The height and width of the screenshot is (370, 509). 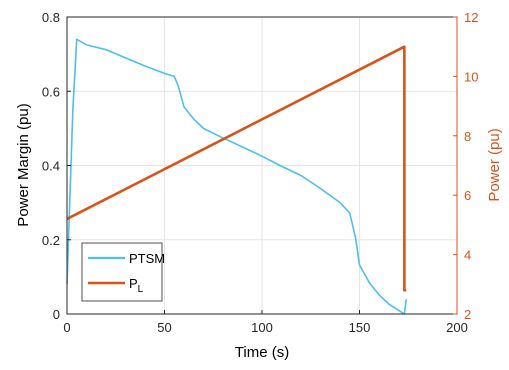 What do you see at coordinates (147, 258) in the screenshot?
I see `legend-label-ptsm: PTSM` at bounding box center [147, 258].